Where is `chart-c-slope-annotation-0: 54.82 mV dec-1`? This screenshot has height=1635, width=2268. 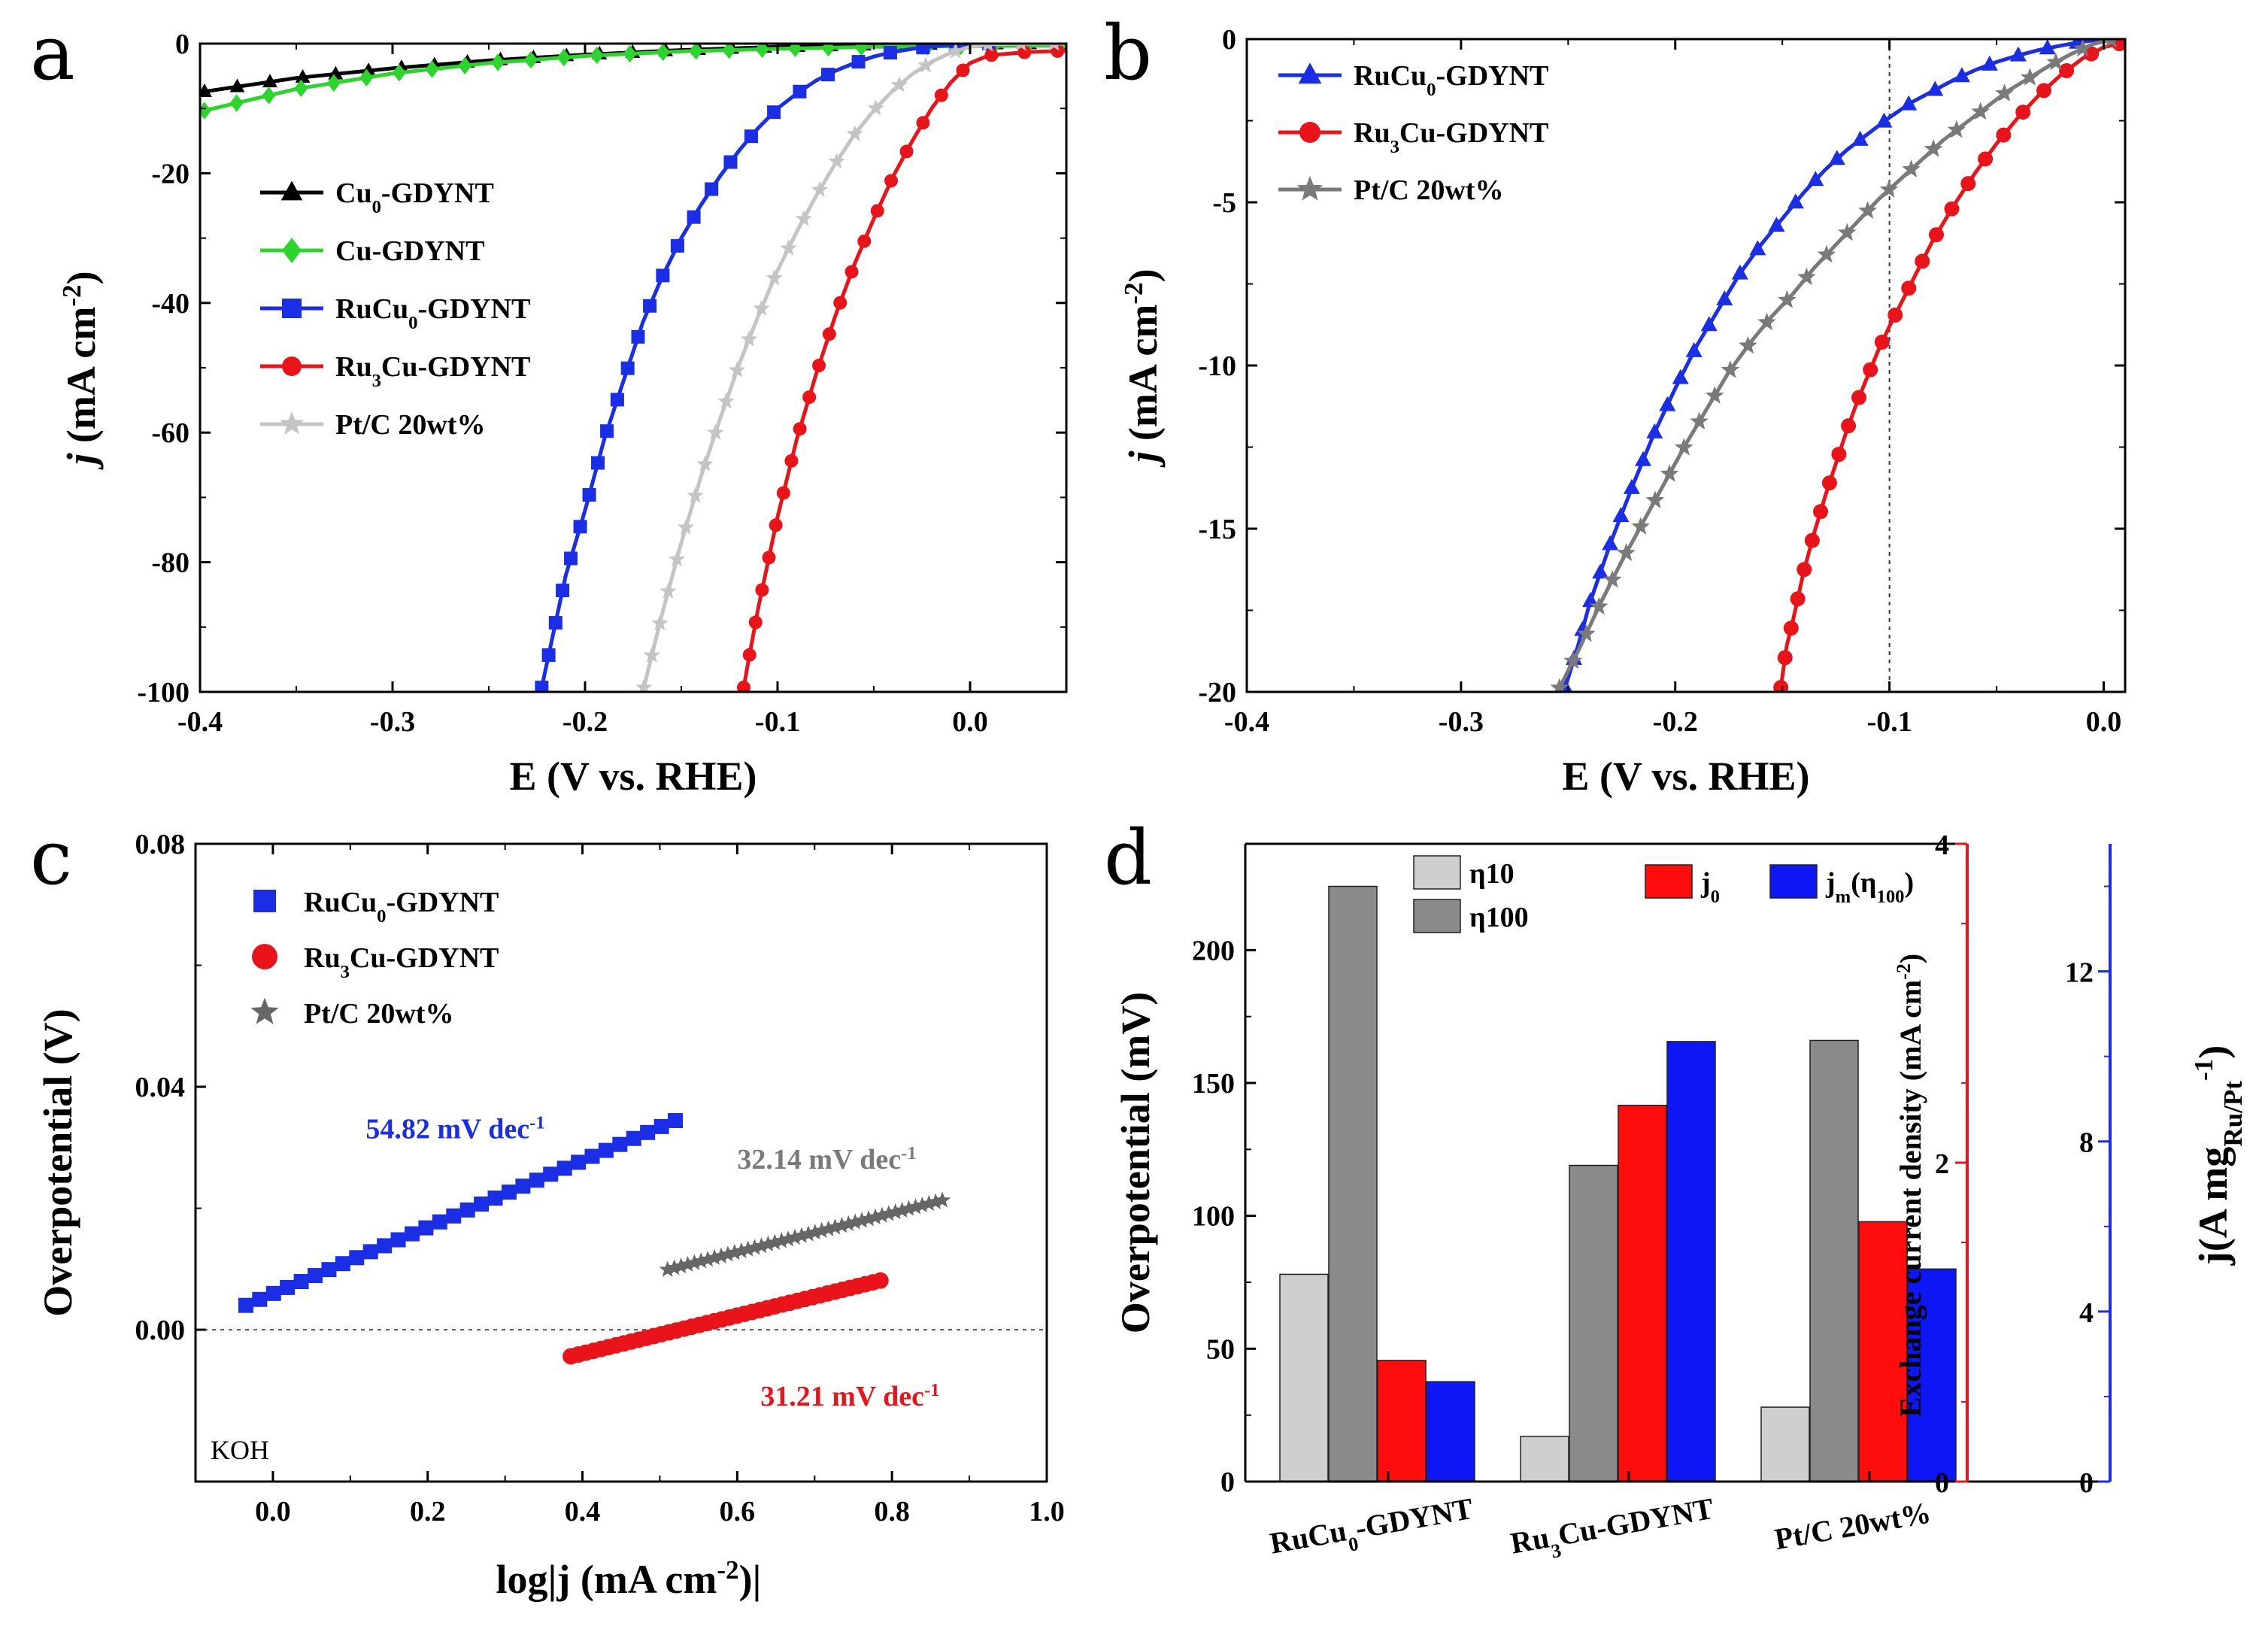
chart-c-slope-annotation-0: 54.82 mV dec-1 is located at coordinates (454, 1128).